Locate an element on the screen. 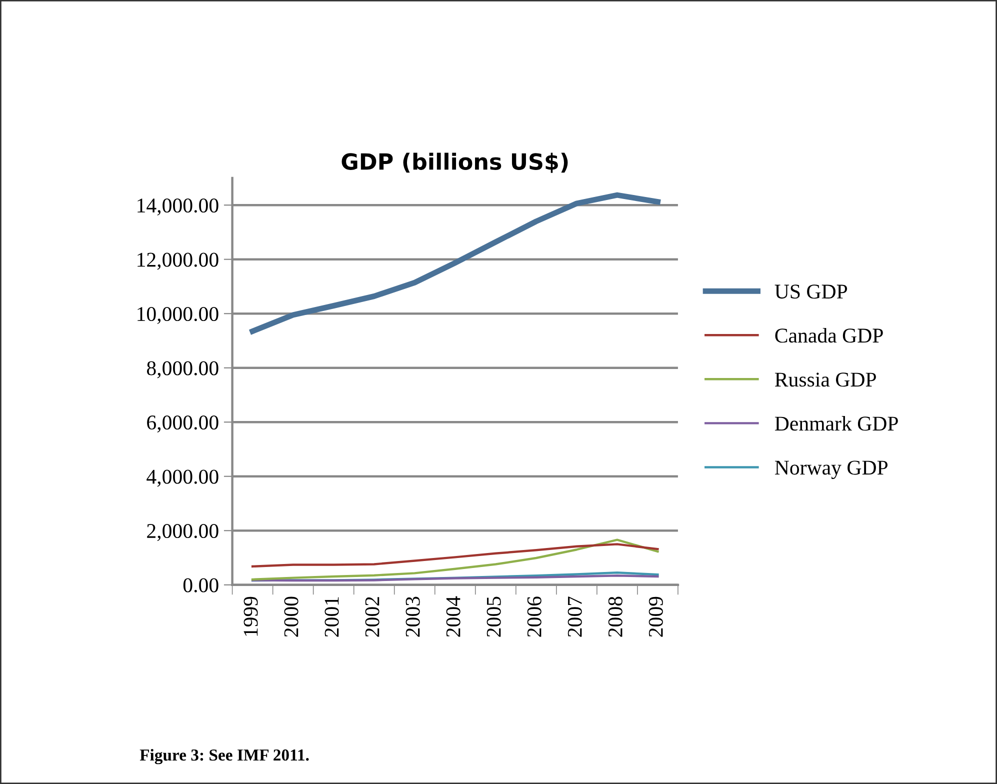 The height and width of the screenshot is (784, 997). y-tick-label: 12,000.00 is located at coordinates (178, 261).